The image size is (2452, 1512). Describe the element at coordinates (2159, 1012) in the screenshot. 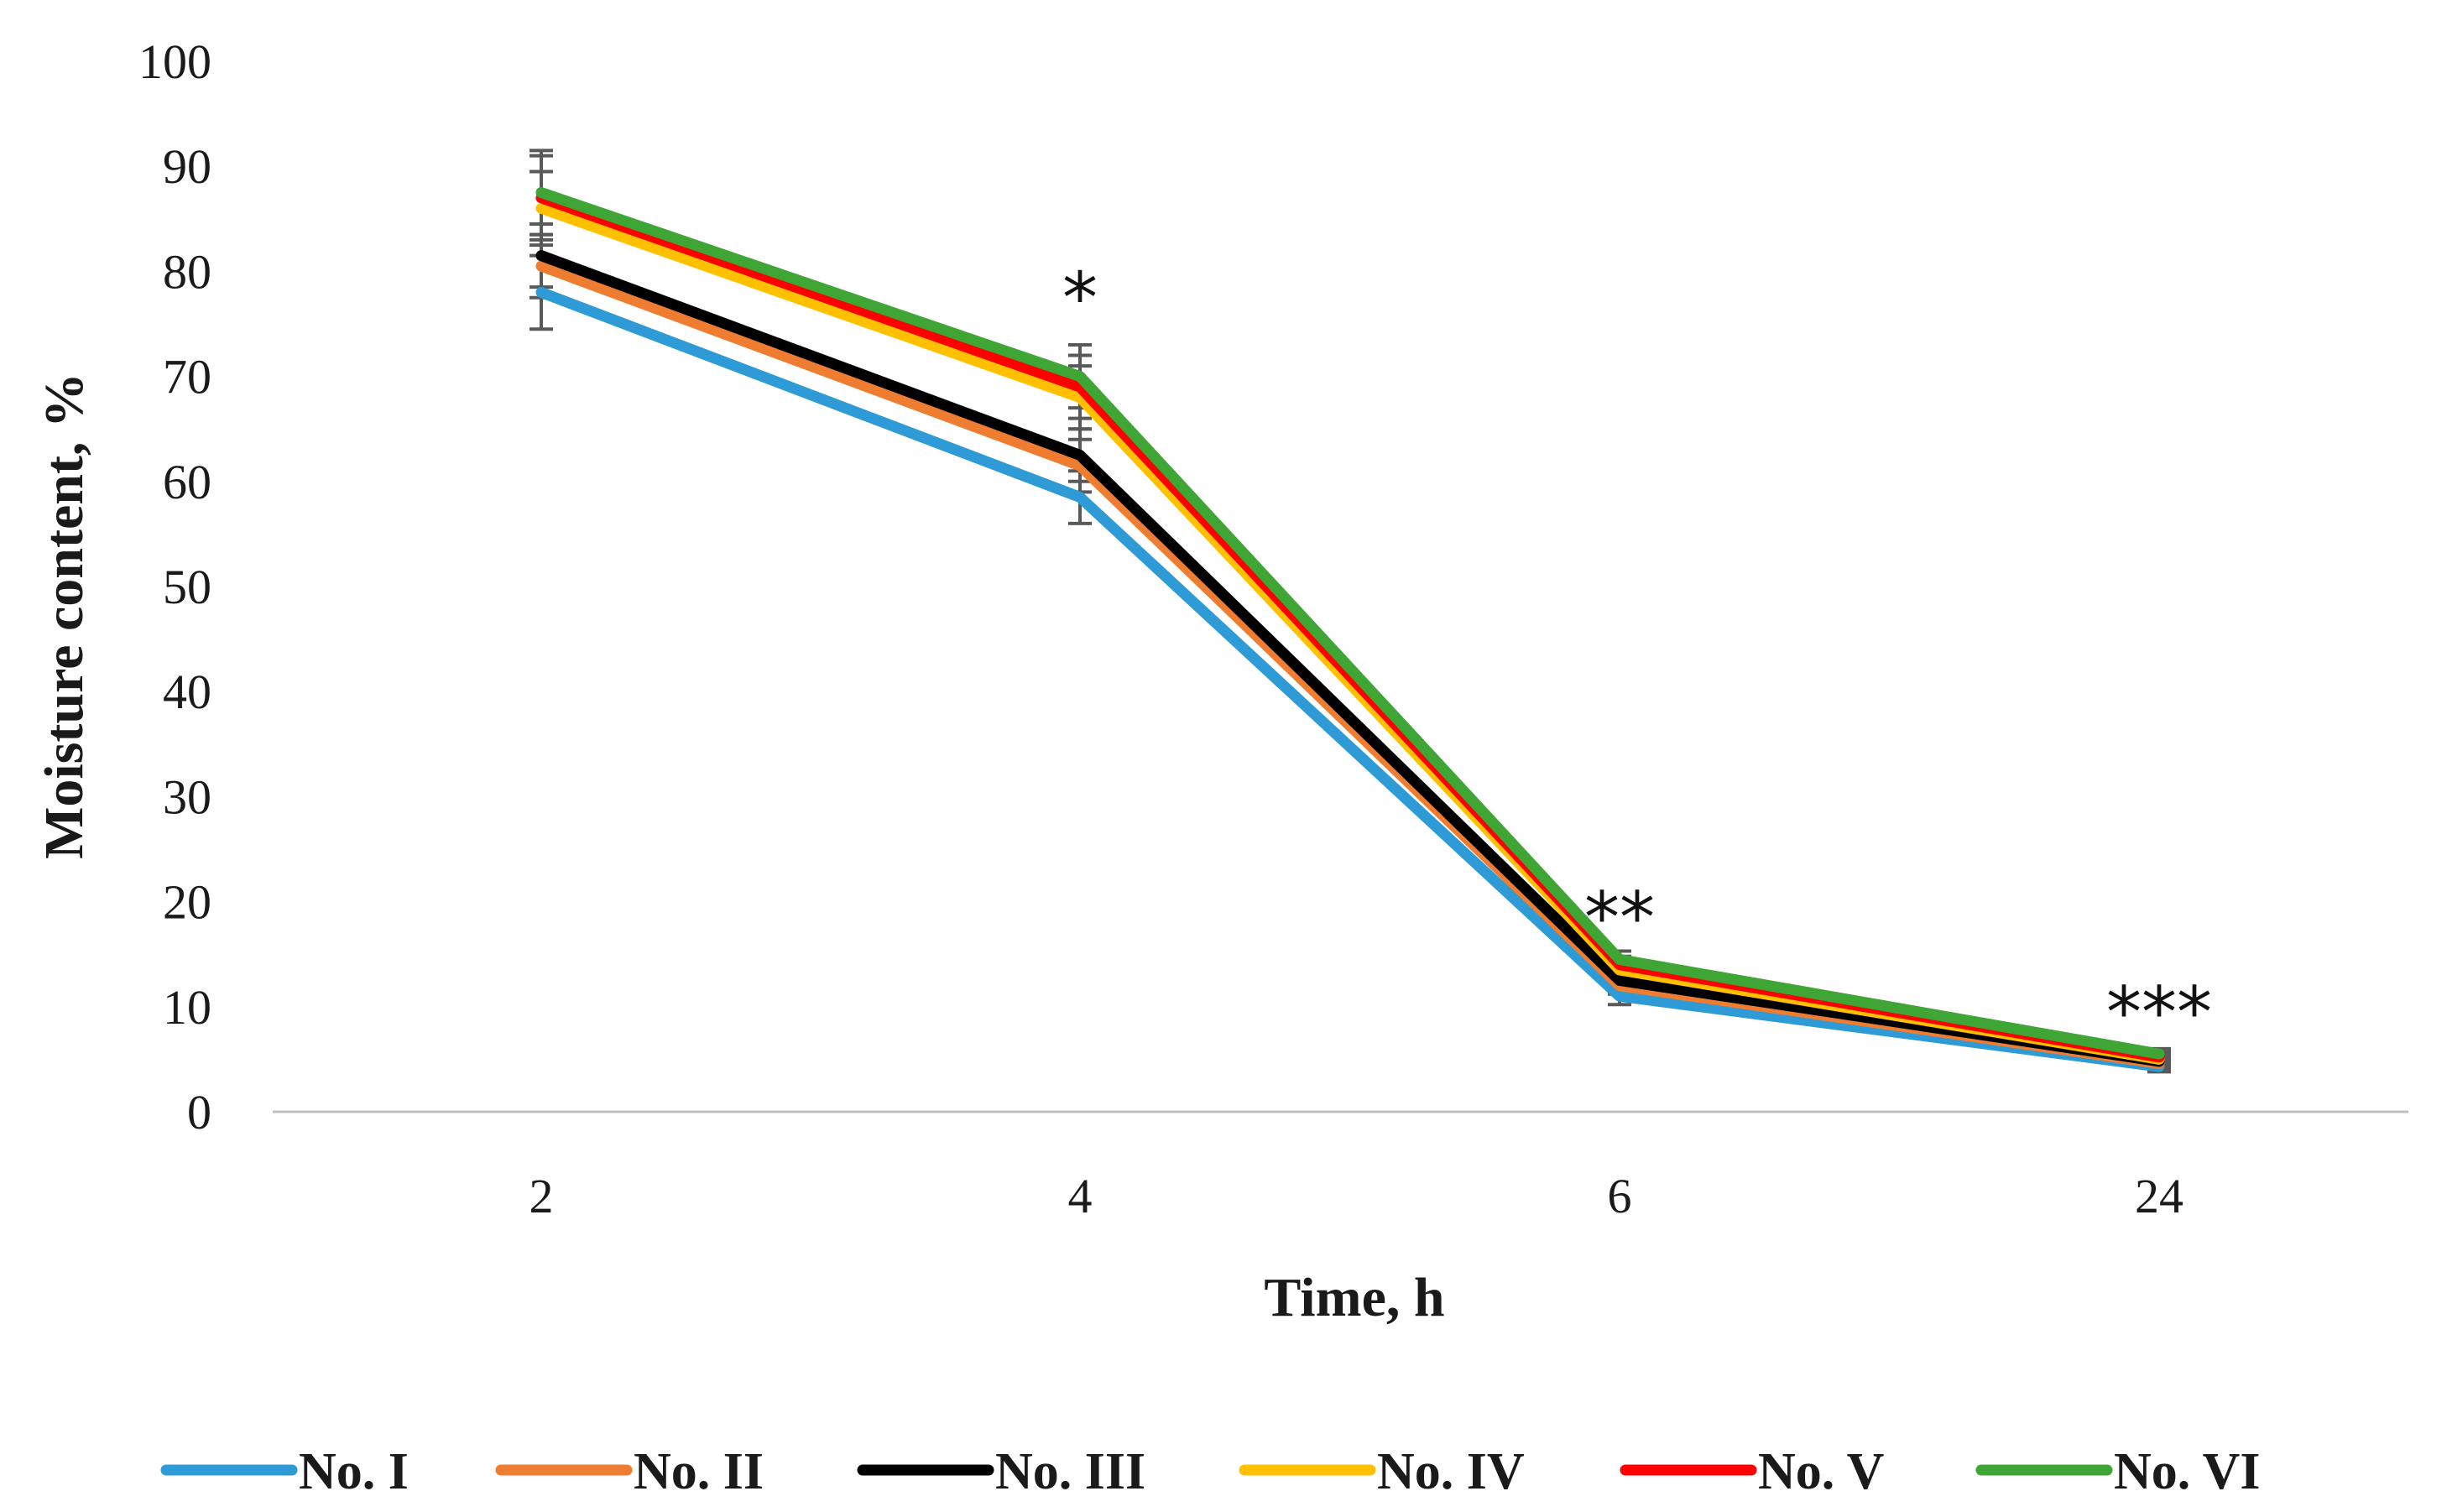

I see `significance-marker: ***` at that location.